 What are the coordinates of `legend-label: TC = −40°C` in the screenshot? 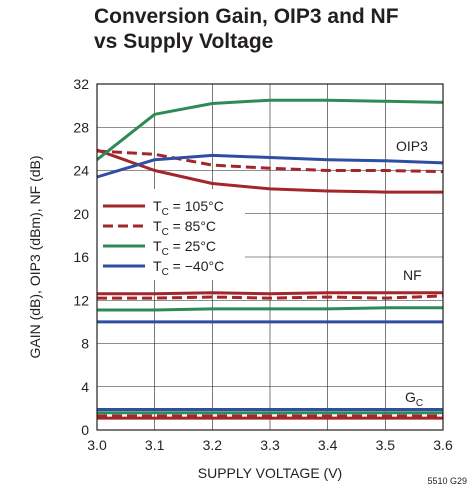 It's located at (188, 268).